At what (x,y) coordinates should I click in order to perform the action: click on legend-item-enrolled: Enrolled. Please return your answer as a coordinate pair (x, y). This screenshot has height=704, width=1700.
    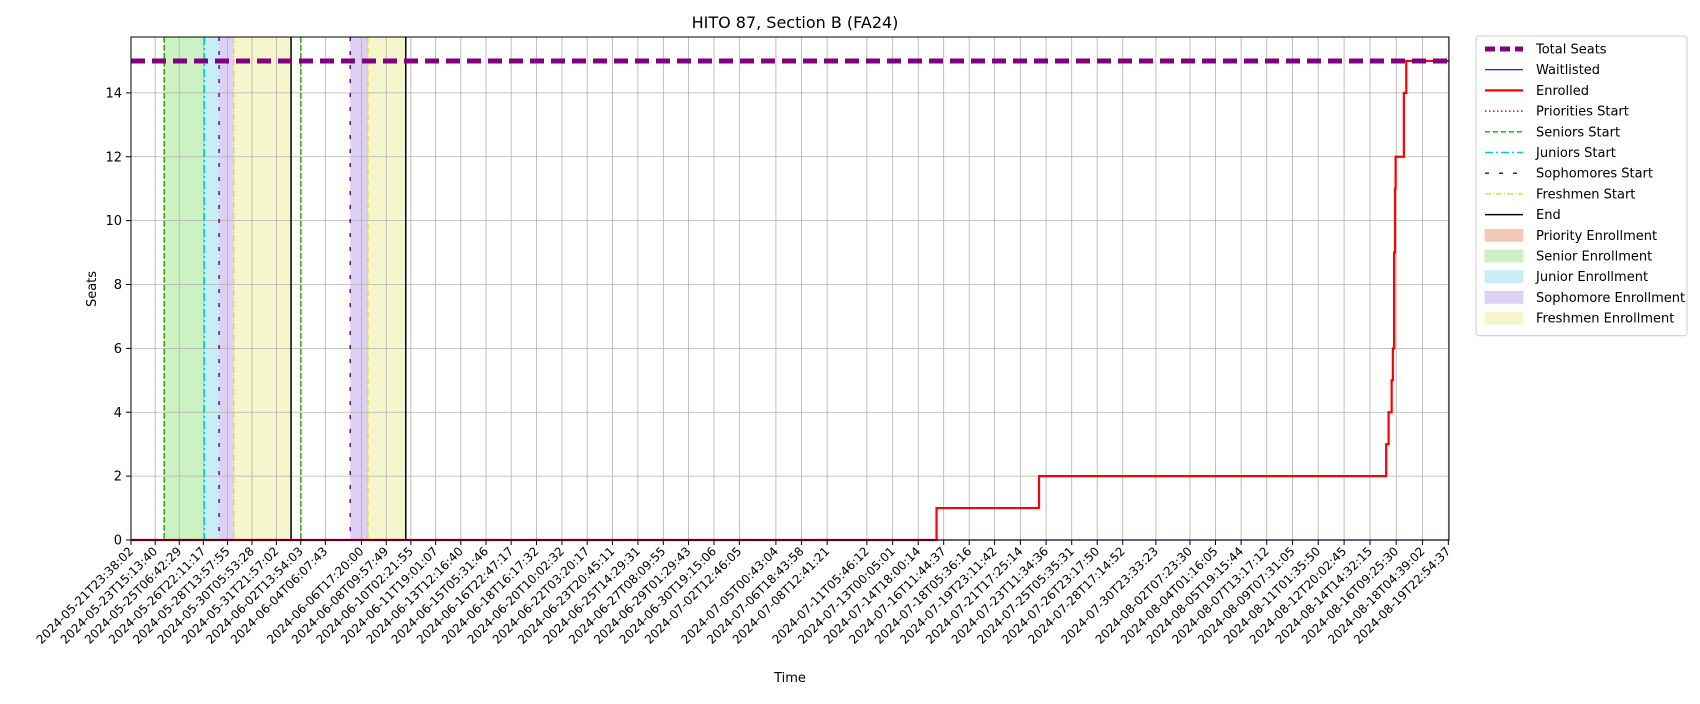
    Looking at the image, I should click on (1537, 91).